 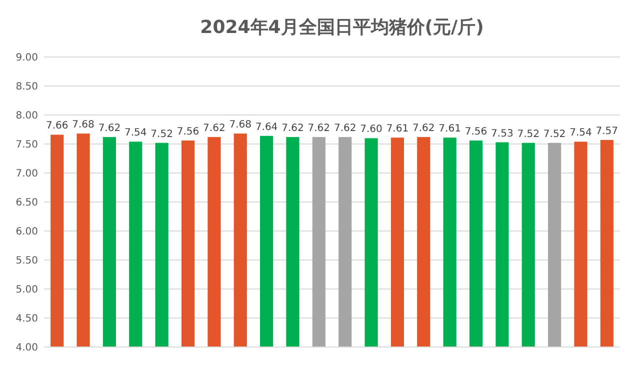 What do you see at coordinates (57, 126) in the screenshot?
I see `data-label: 7.66` at bounding box center [57, 126].